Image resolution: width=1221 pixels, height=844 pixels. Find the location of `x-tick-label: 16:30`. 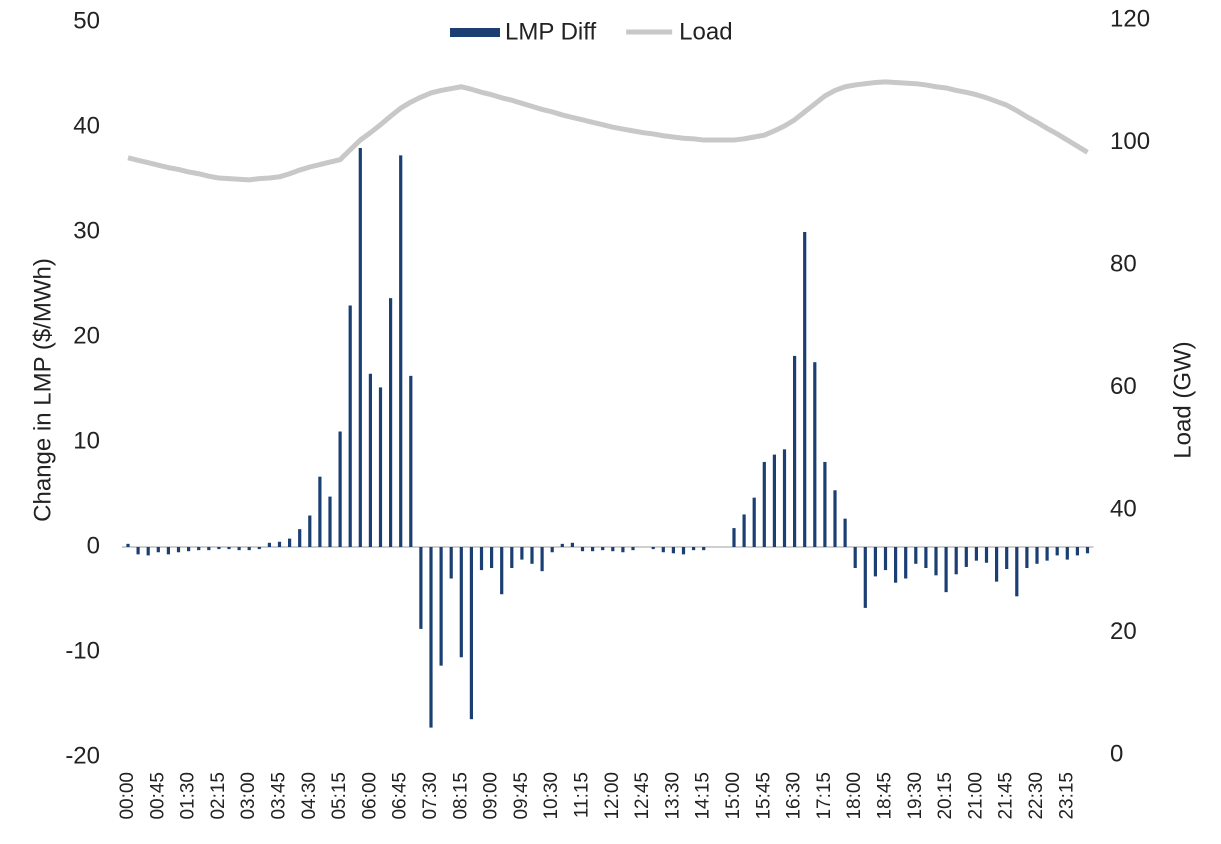

x-tick-label: 16:30 is located at coordinates (794, 796).